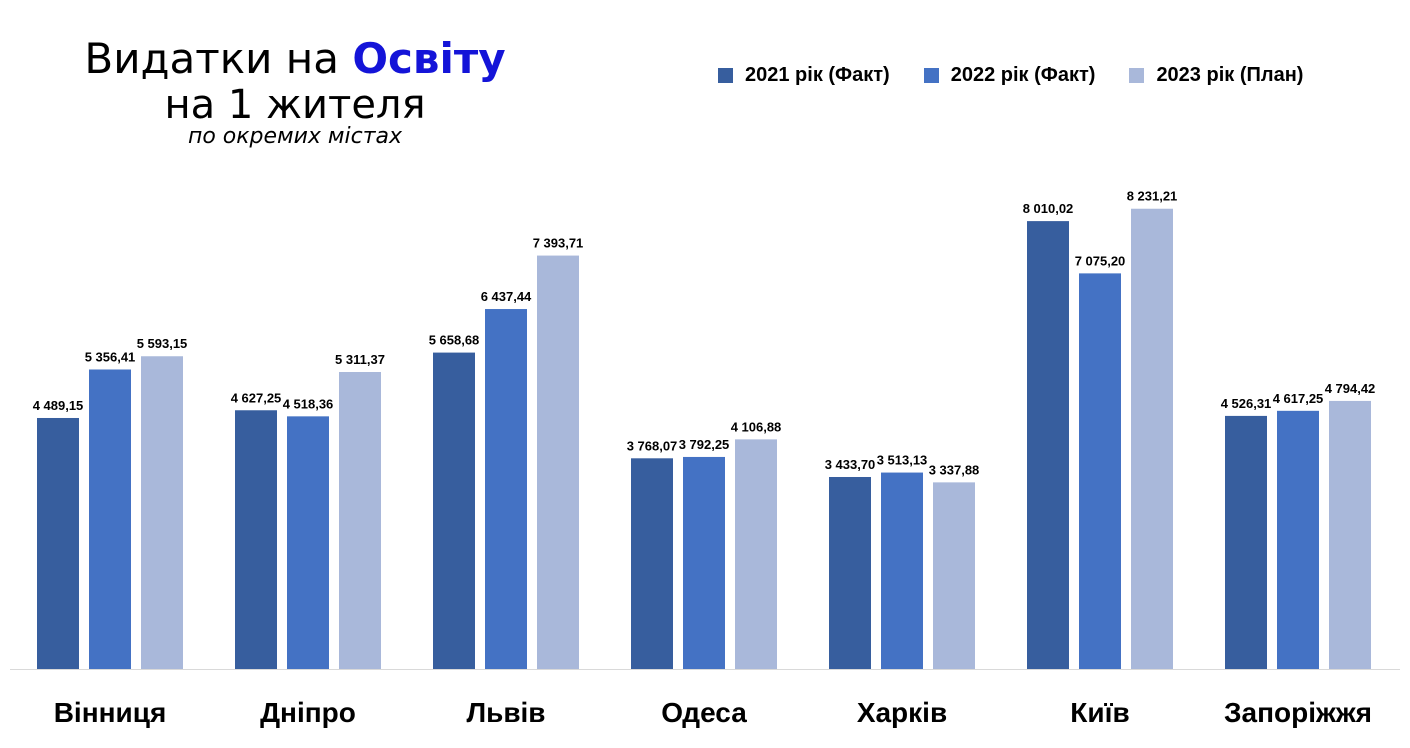 This screenshot has width=1410, height=748. Describe the element at coordinates (218, 58) in the screenshot. I see `title-prefix: Видатки на` at that location.